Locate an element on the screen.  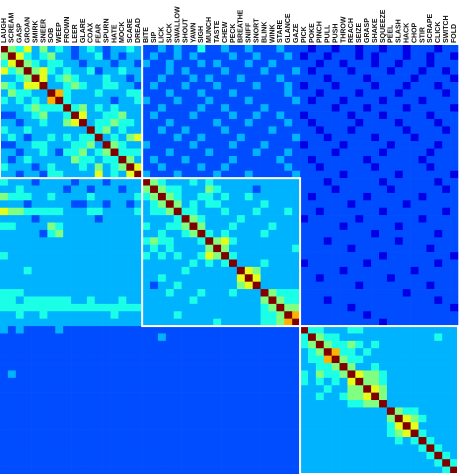
column-label: PINCH is located at coordinates (320, 32).